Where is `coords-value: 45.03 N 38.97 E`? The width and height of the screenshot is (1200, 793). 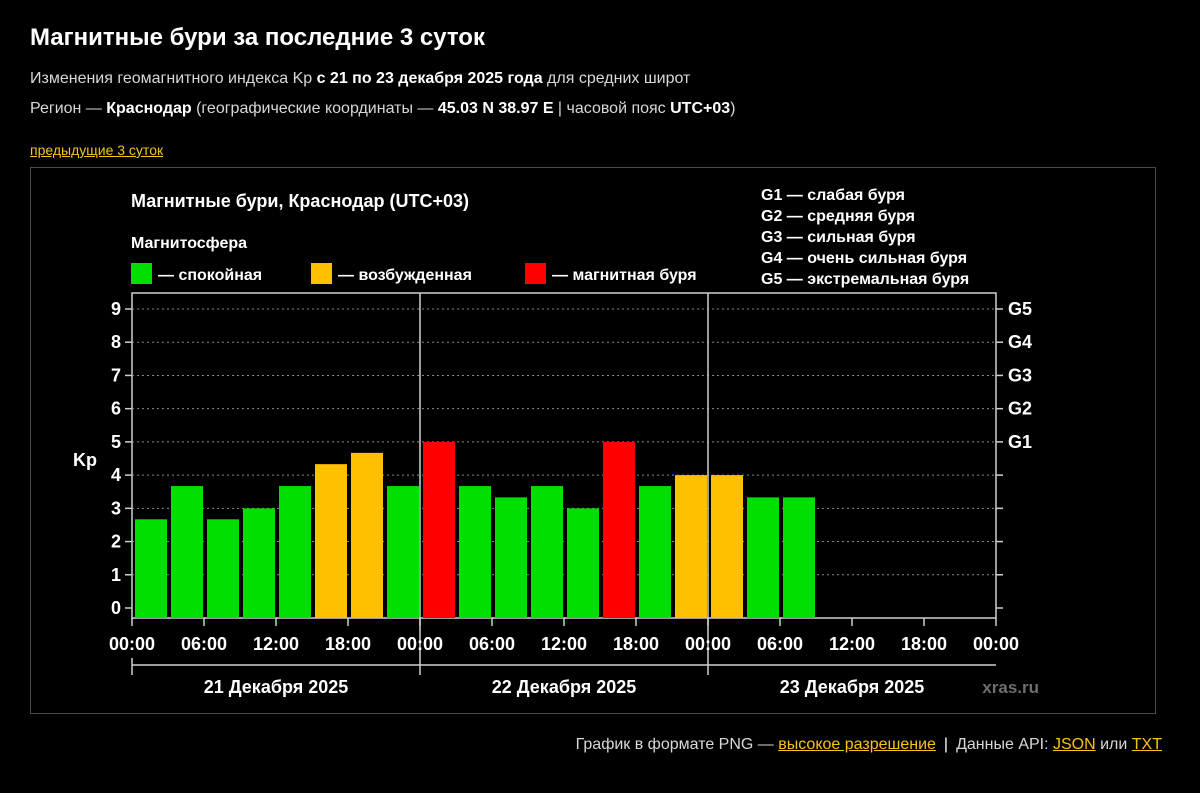 coords-value: 45.03 N 38.97 E is located at coordinates (495, 108).